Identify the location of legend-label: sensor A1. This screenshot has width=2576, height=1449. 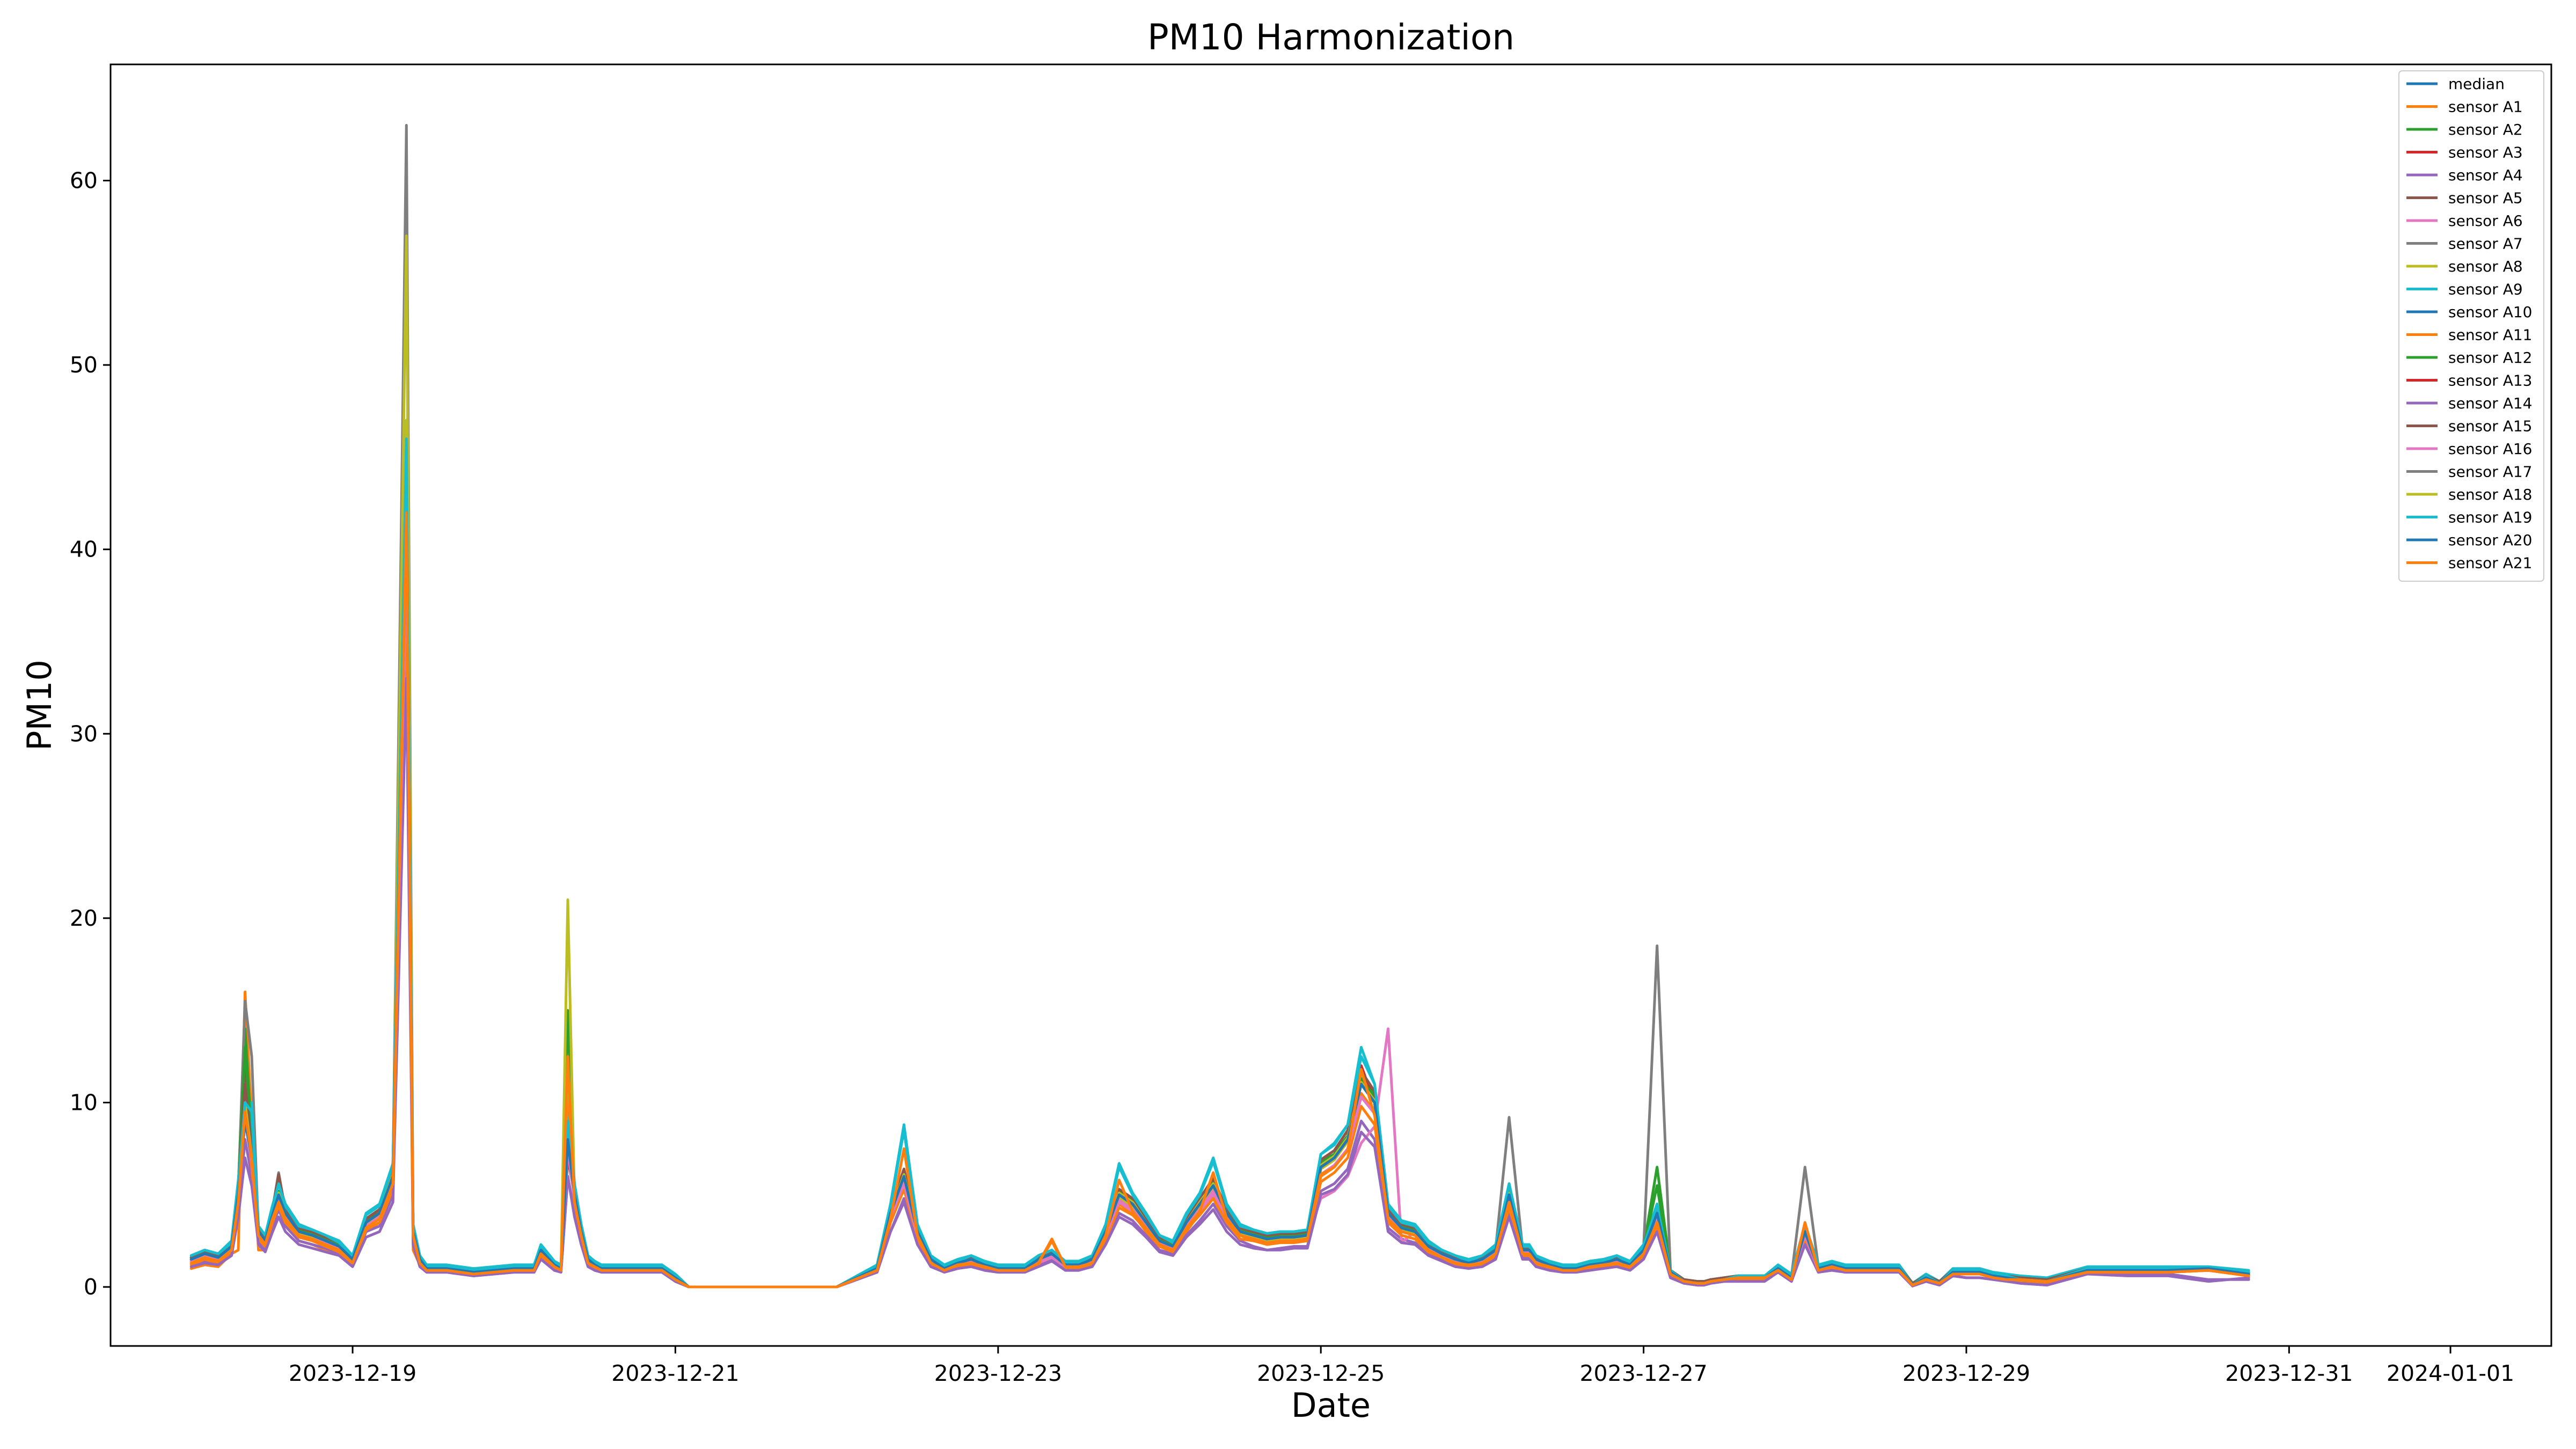
(2485, 107).